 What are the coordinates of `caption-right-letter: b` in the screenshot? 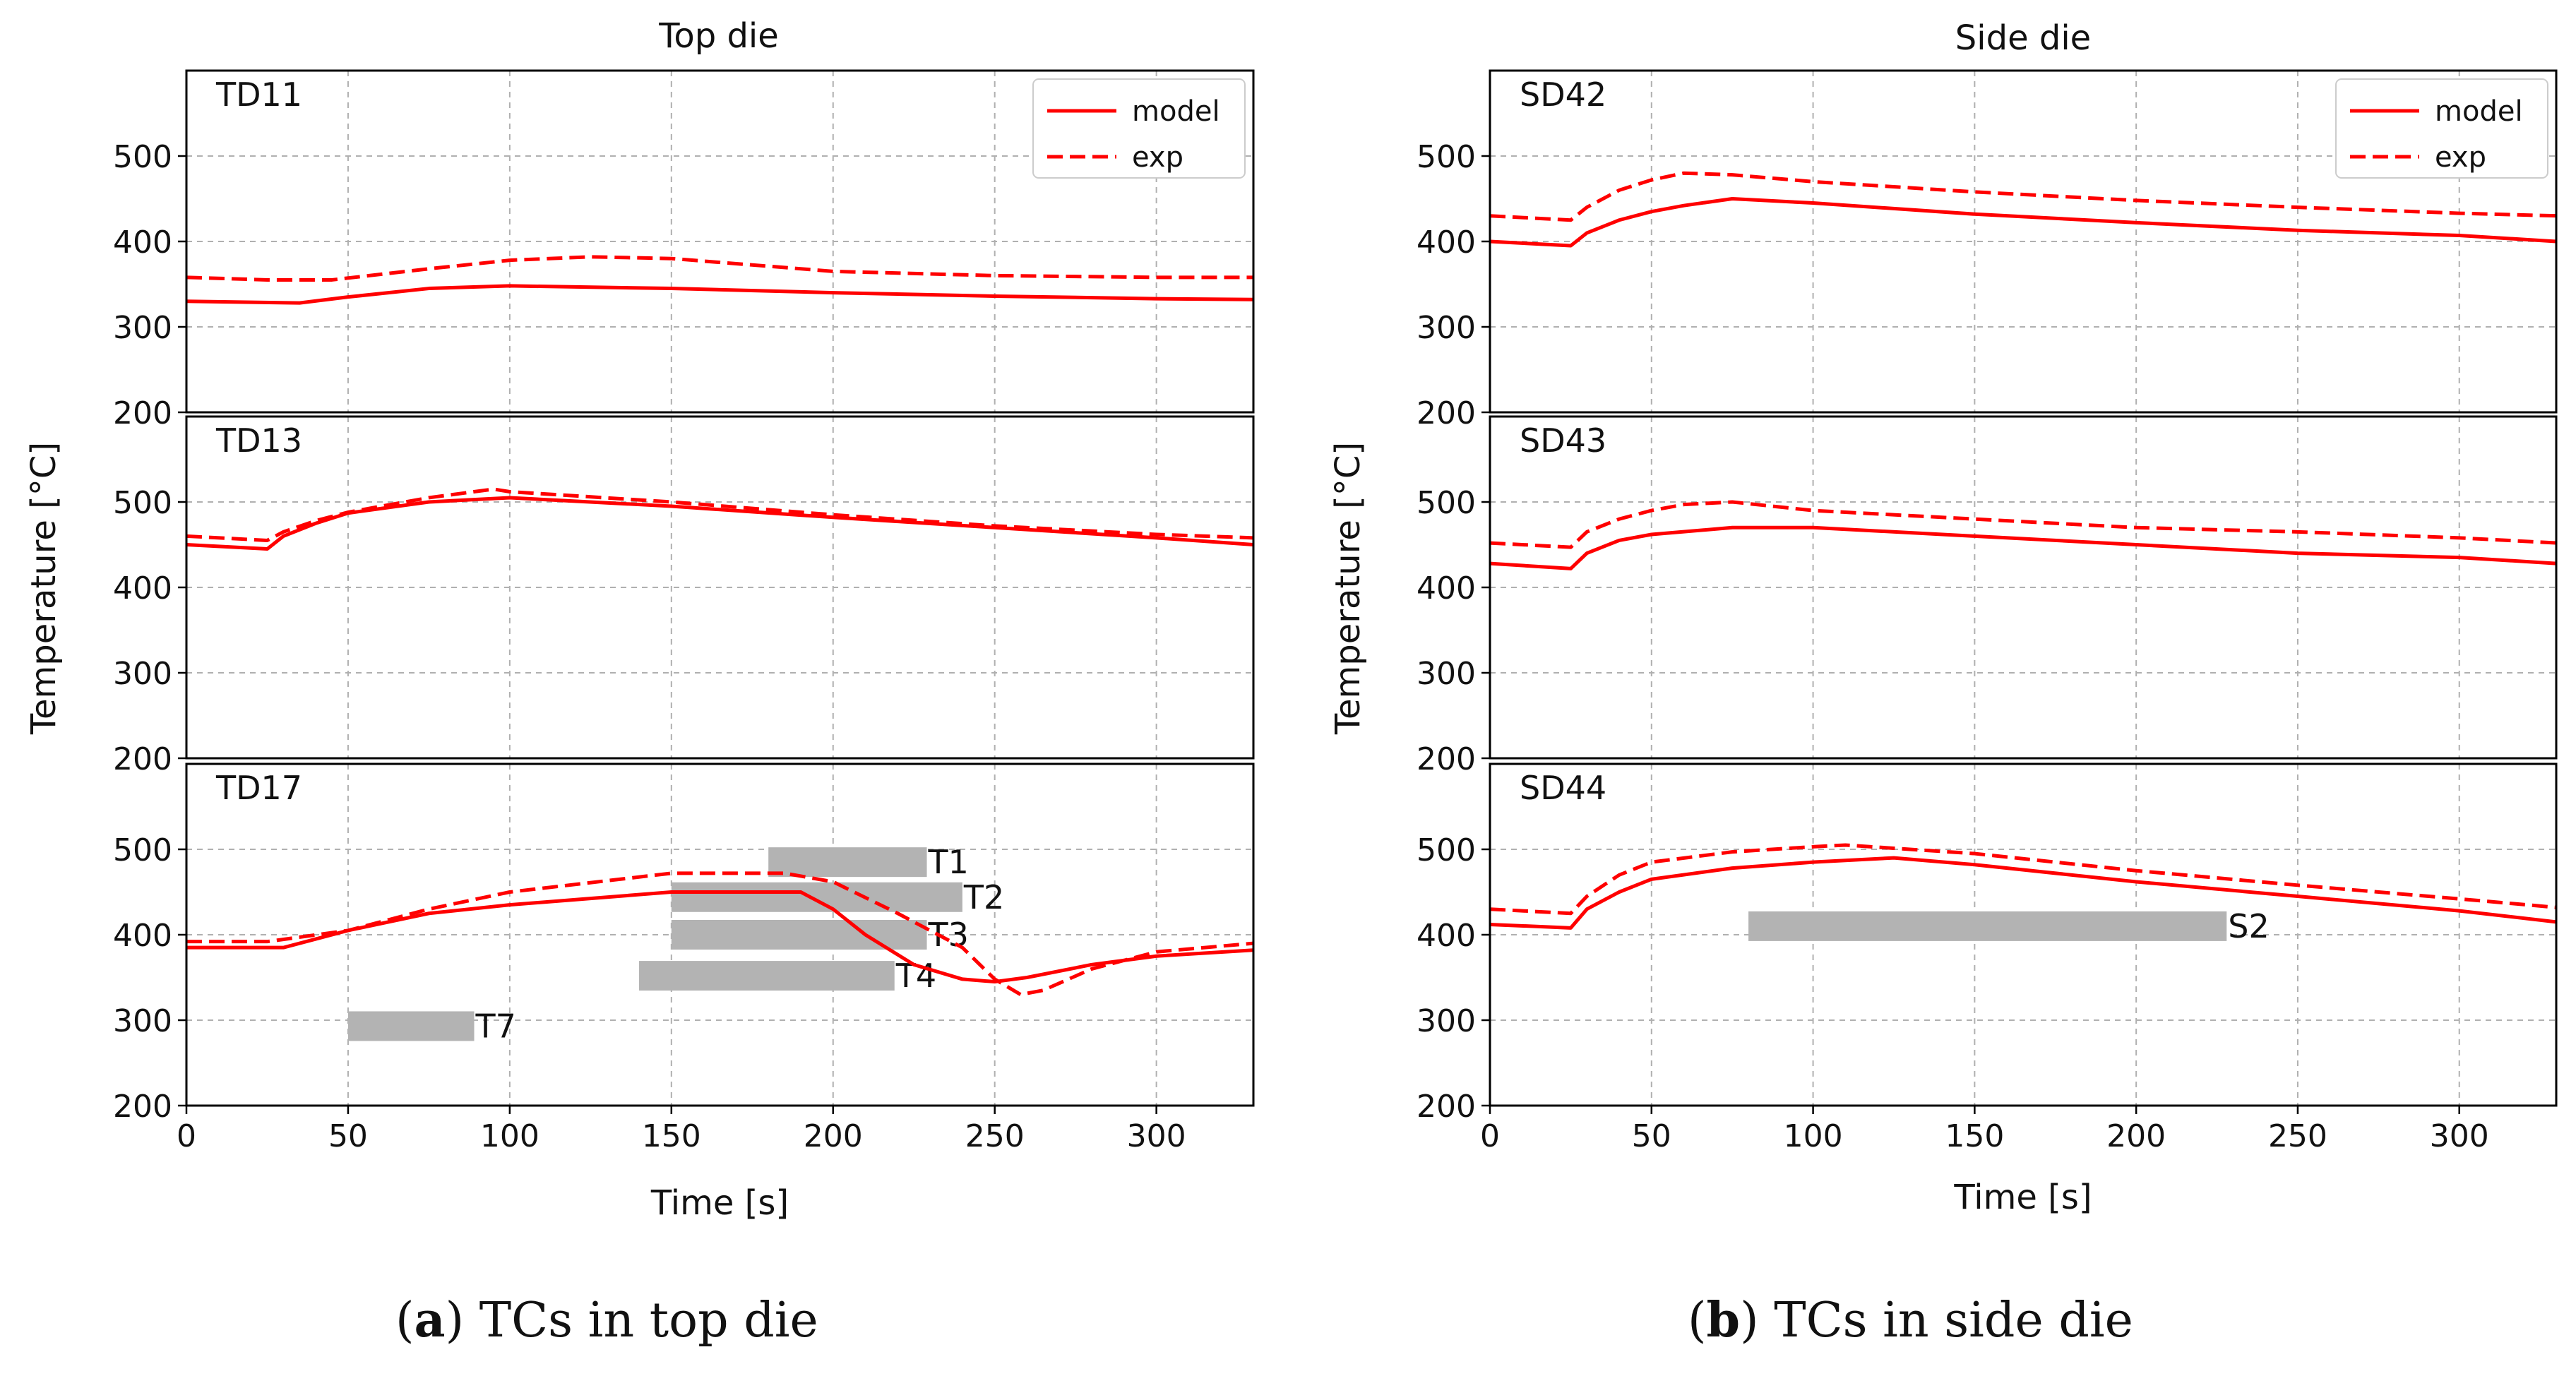 It's located at (1723, 1320).